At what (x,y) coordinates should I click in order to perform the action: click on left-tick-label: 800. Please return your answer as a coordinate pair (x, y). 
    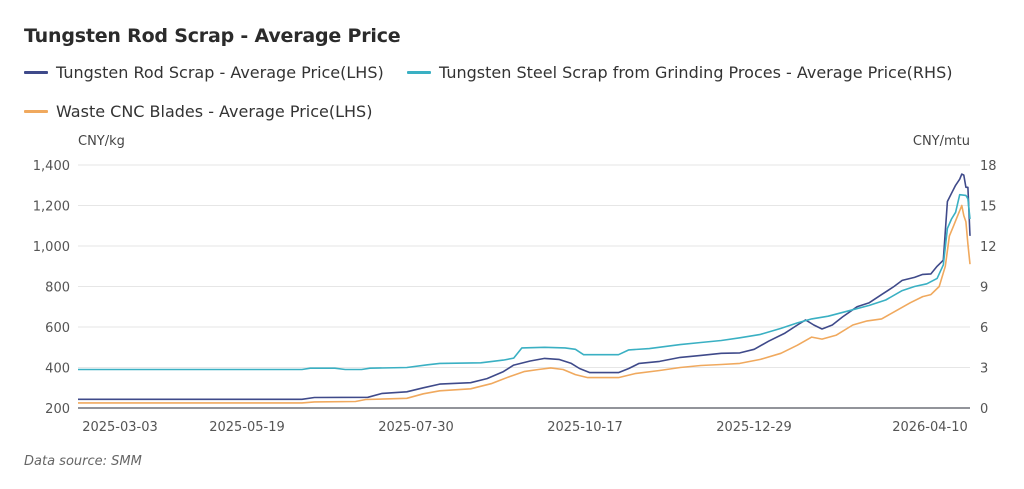
    Looking at the image, I should click on (57, 288).